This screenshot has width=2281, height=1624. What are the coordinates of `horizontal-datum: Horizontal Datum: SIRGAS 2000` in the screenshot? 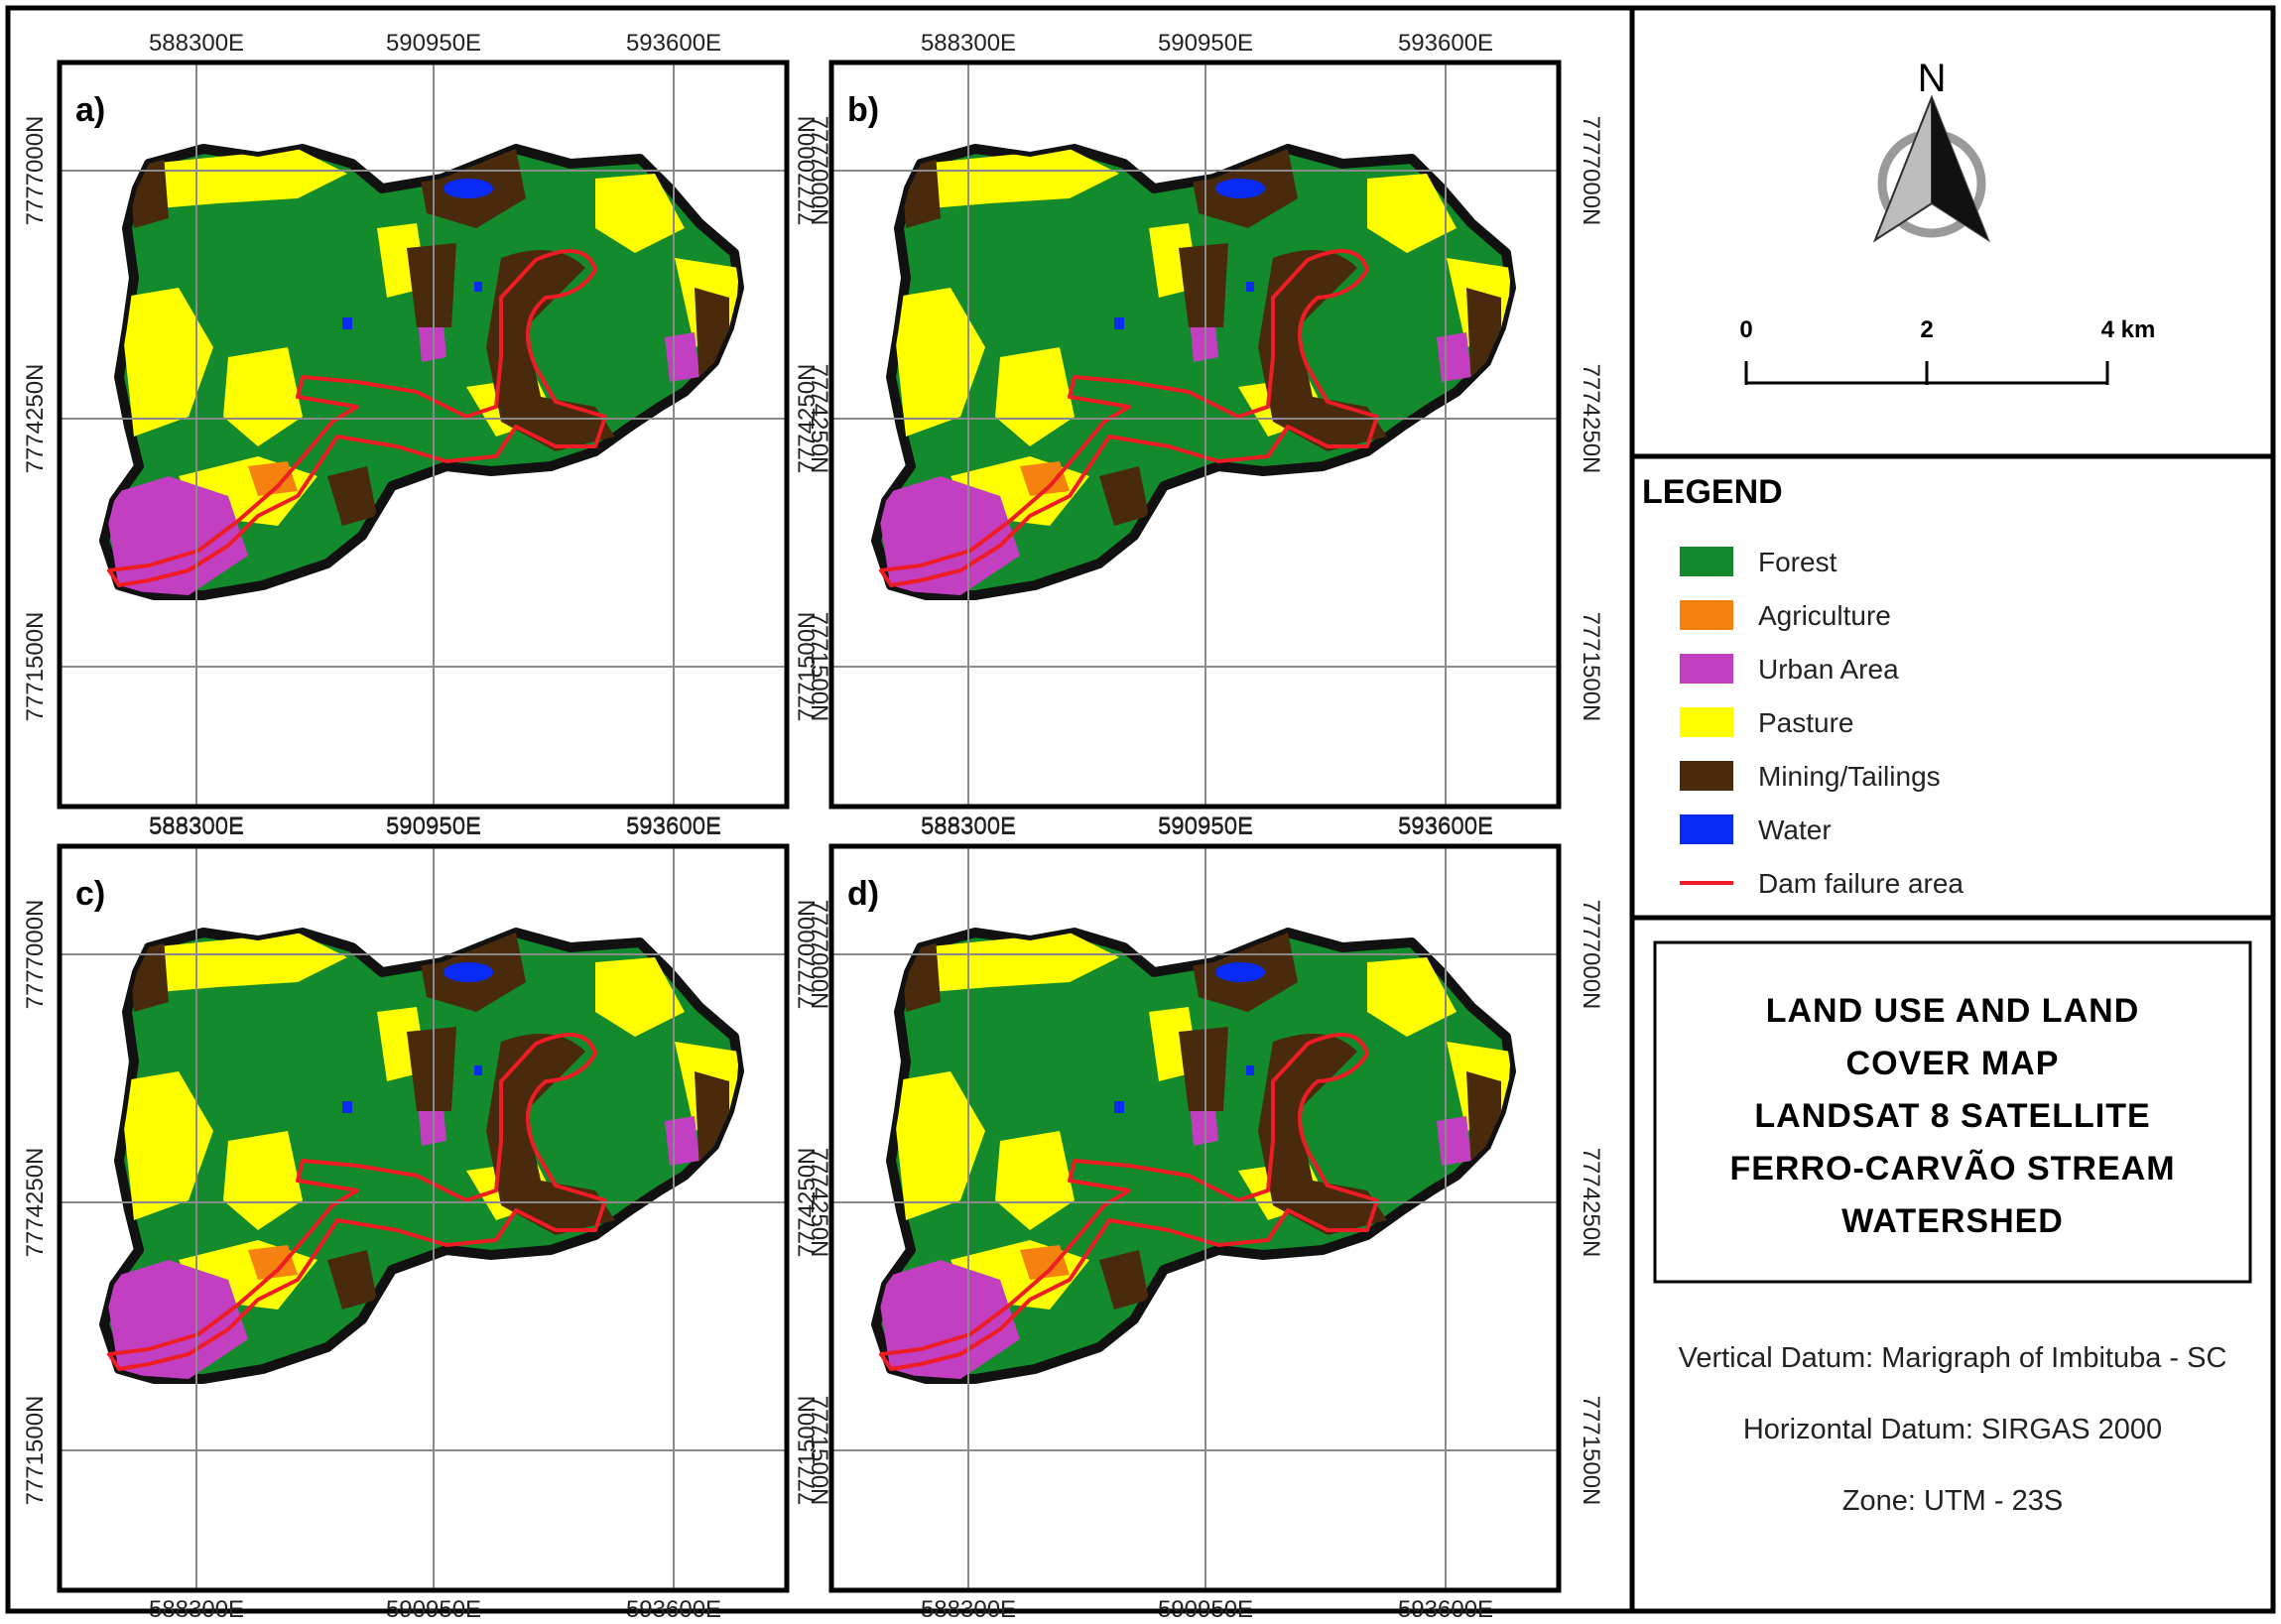 It's located at (1952, 1429).